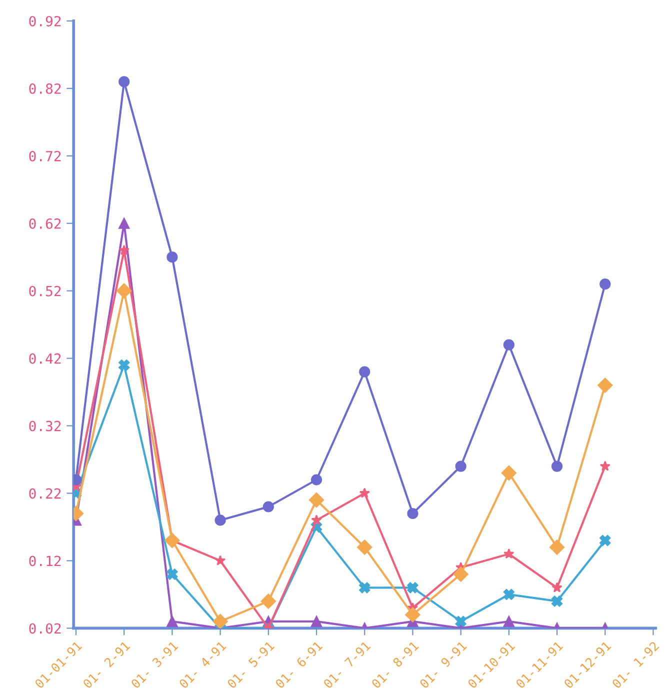 Image resolution: width=669 pixels, height=698 pixels. What do you see at coordinates (45, 358) in the screenshot?
I see `y-tick-label: 0.42` at bounding box center [45, 358].